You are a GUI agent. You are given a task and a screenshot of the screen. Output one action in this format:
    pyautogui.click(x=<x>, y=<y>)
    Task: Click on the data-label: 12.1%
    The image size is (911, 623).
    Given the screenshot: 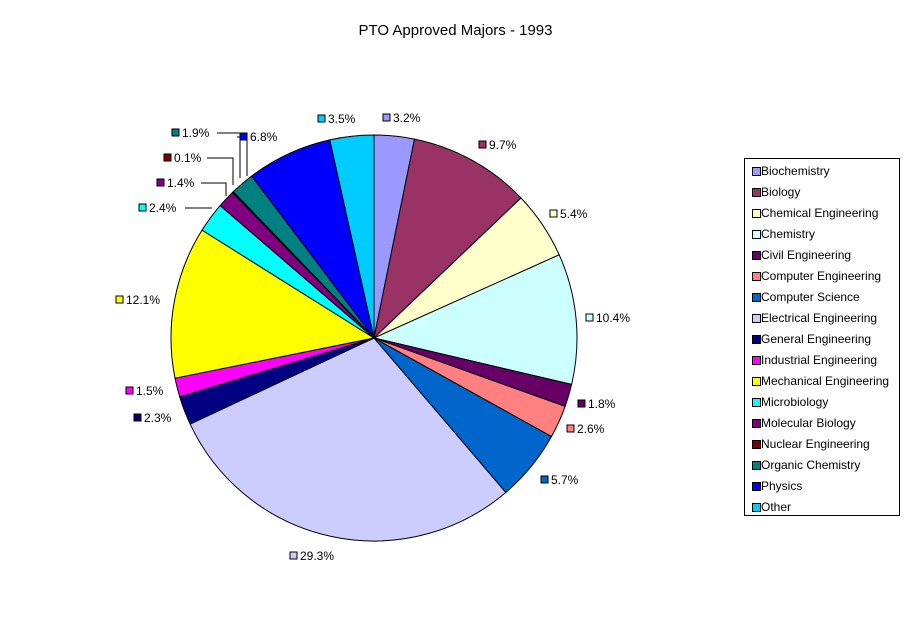 What is the action you would take?
    pyautogui.click(x=143, y=300)
    